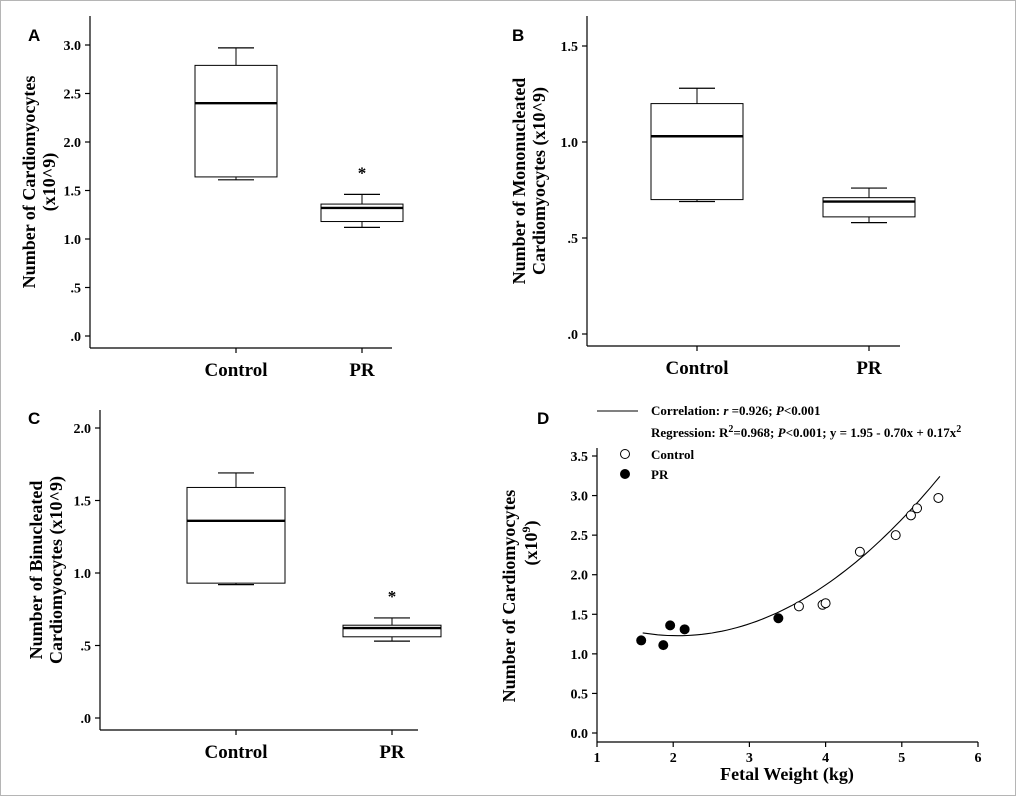  What do you see at coordinates (236, 370) in the screenshot?
I see `x-category-label-a: Control` at bounding box center [236, 370].